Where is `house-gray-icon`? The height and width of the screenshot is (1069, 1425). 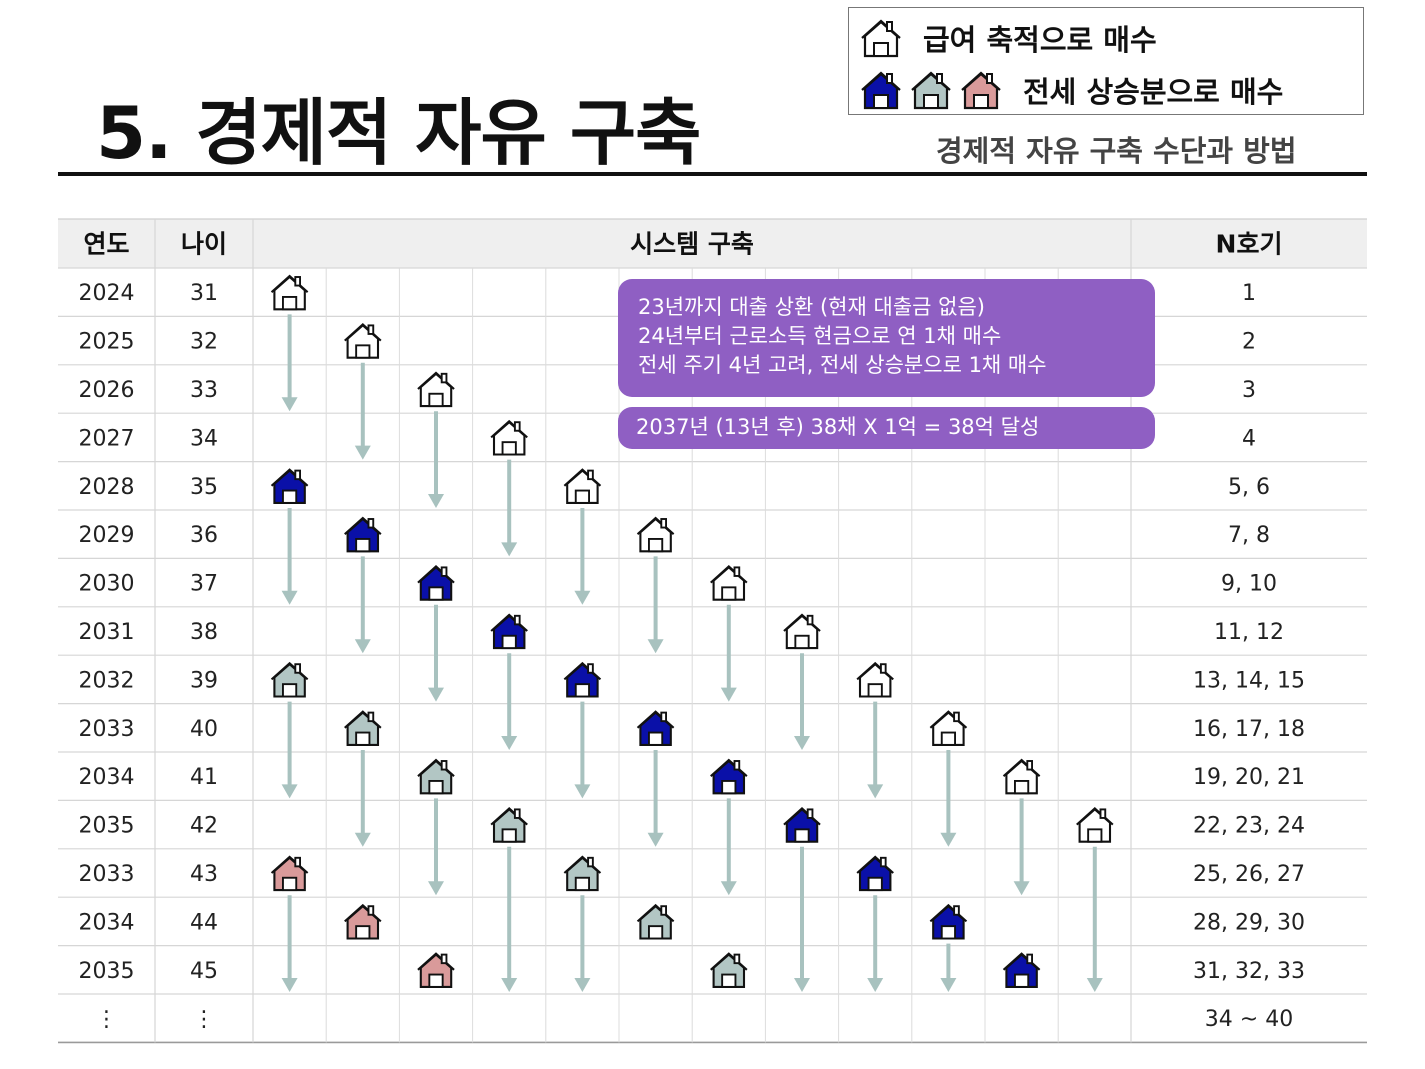 house-gray-icon is located at coordinates (436, 776).